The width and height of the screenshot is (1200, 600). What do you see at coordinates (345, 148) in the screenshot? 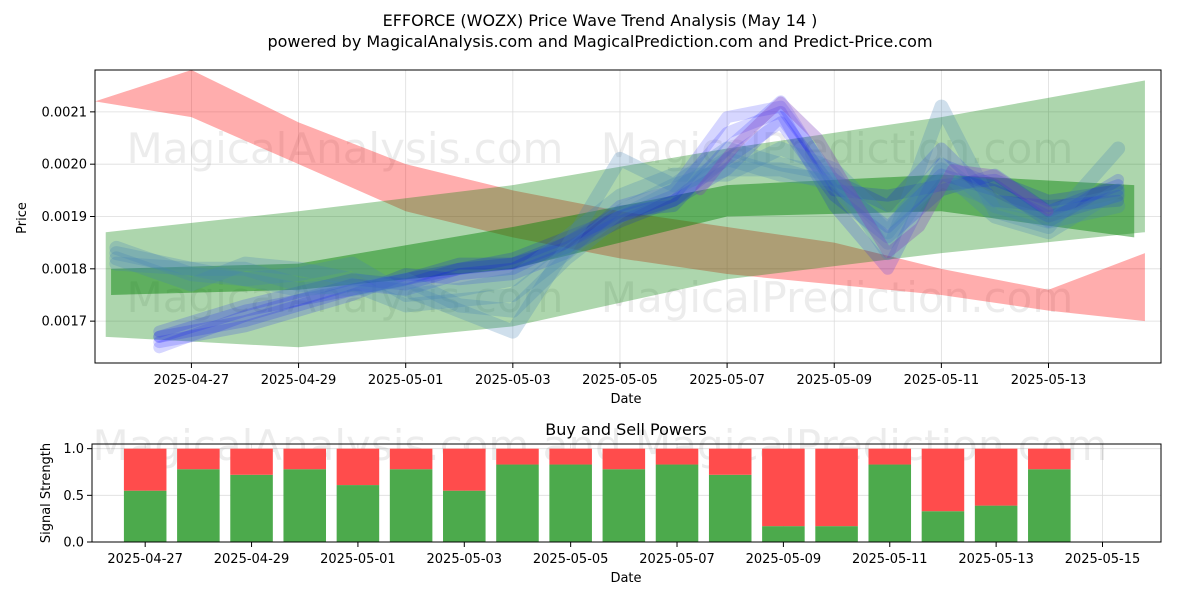
I see `watermark-left: MagicalAnalysis.com` at bounding box center [345, 148].